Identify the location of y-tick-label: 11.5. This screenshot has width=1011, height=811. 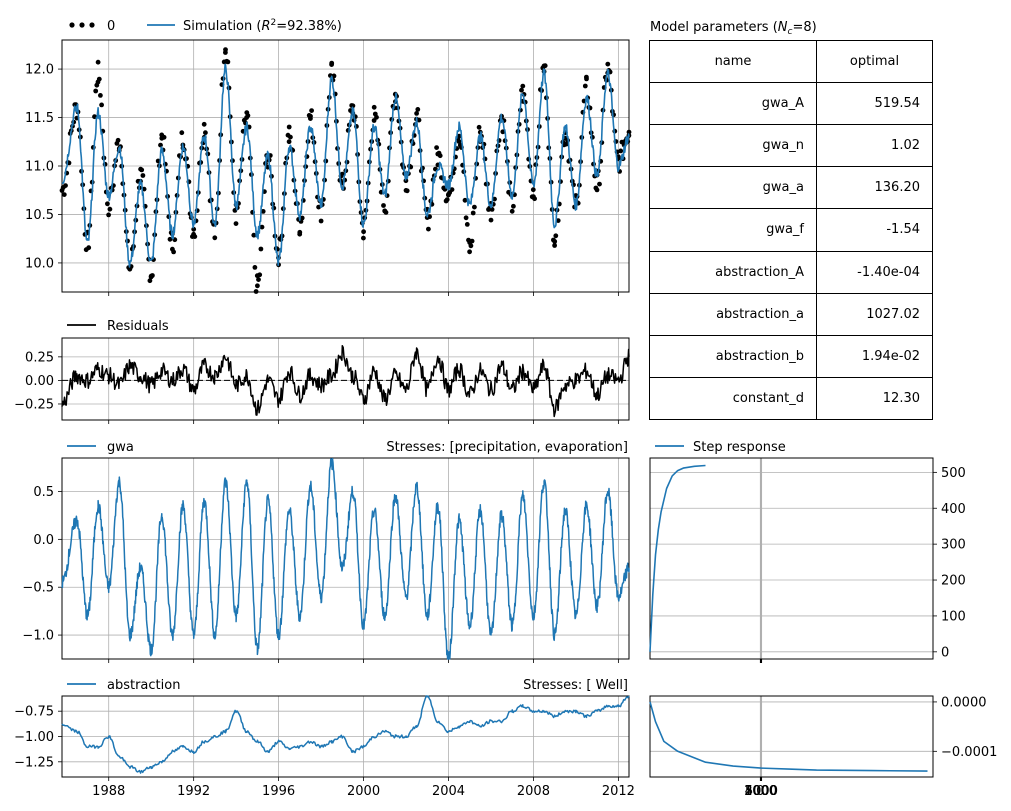
(39, 118).